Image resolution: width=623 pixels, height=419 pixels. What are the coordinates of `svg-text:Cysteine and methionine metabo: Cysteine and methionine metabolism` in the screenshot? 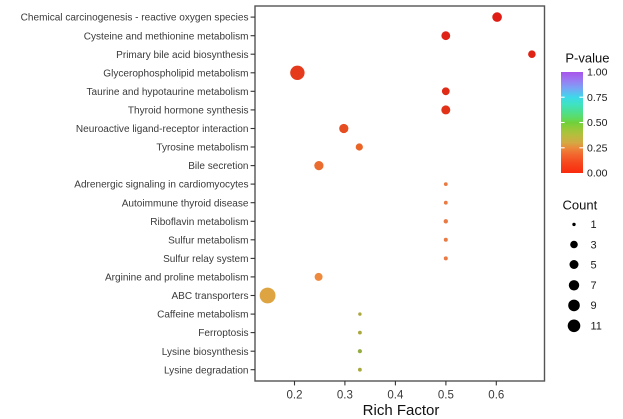 It's located at (166, 36).